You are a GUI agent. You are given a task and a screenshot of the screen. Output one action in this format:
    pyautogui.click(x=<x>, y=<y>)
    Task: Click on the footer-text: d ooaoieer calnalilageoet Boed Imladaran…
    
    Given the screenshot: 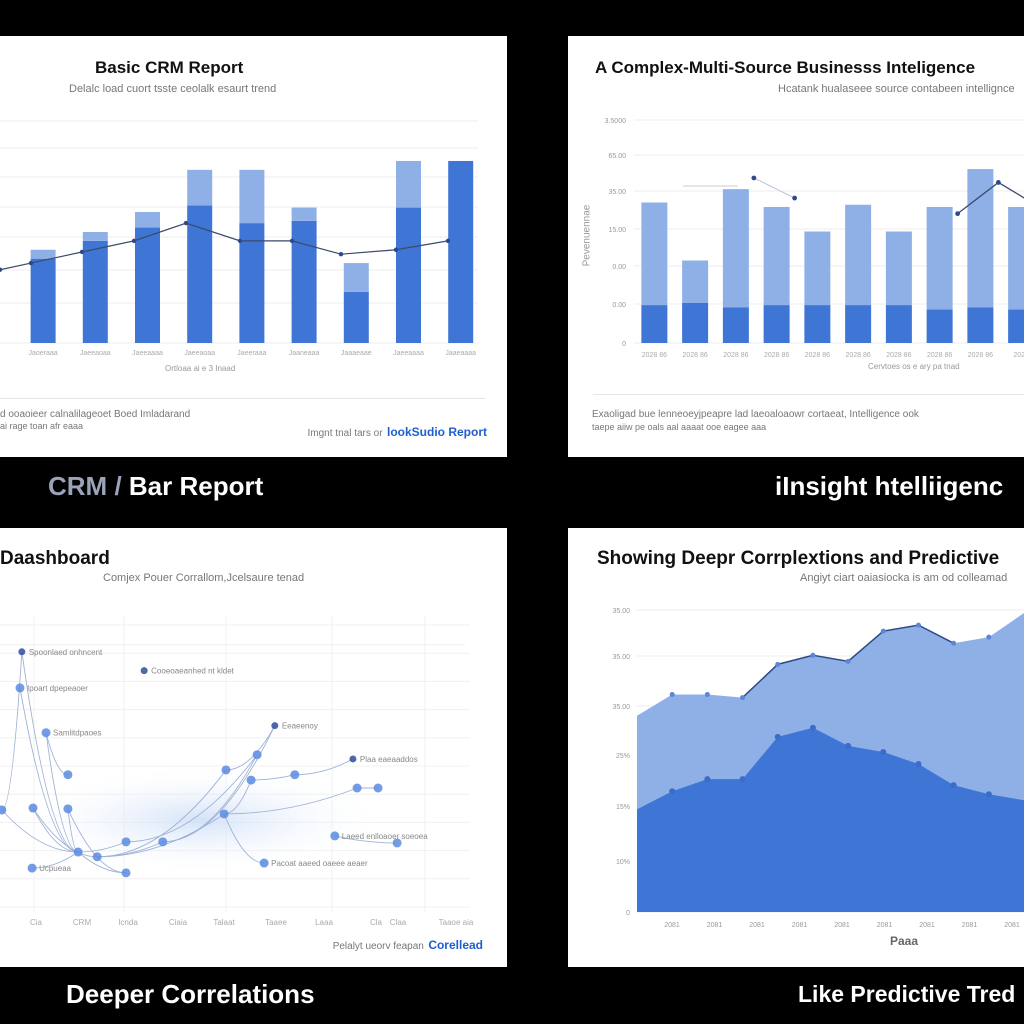 What is the action you would take?
    pyautogui.click(x=95, y=414)
    